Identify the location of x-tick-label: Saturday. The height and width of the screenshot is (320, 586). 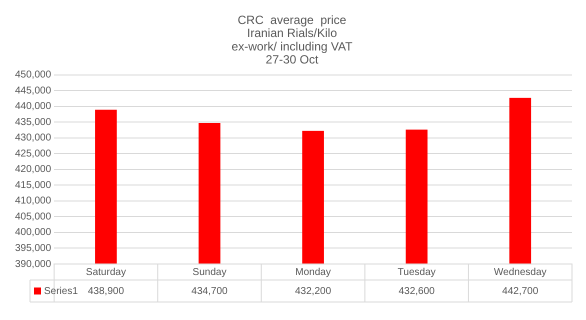
(106, 272).